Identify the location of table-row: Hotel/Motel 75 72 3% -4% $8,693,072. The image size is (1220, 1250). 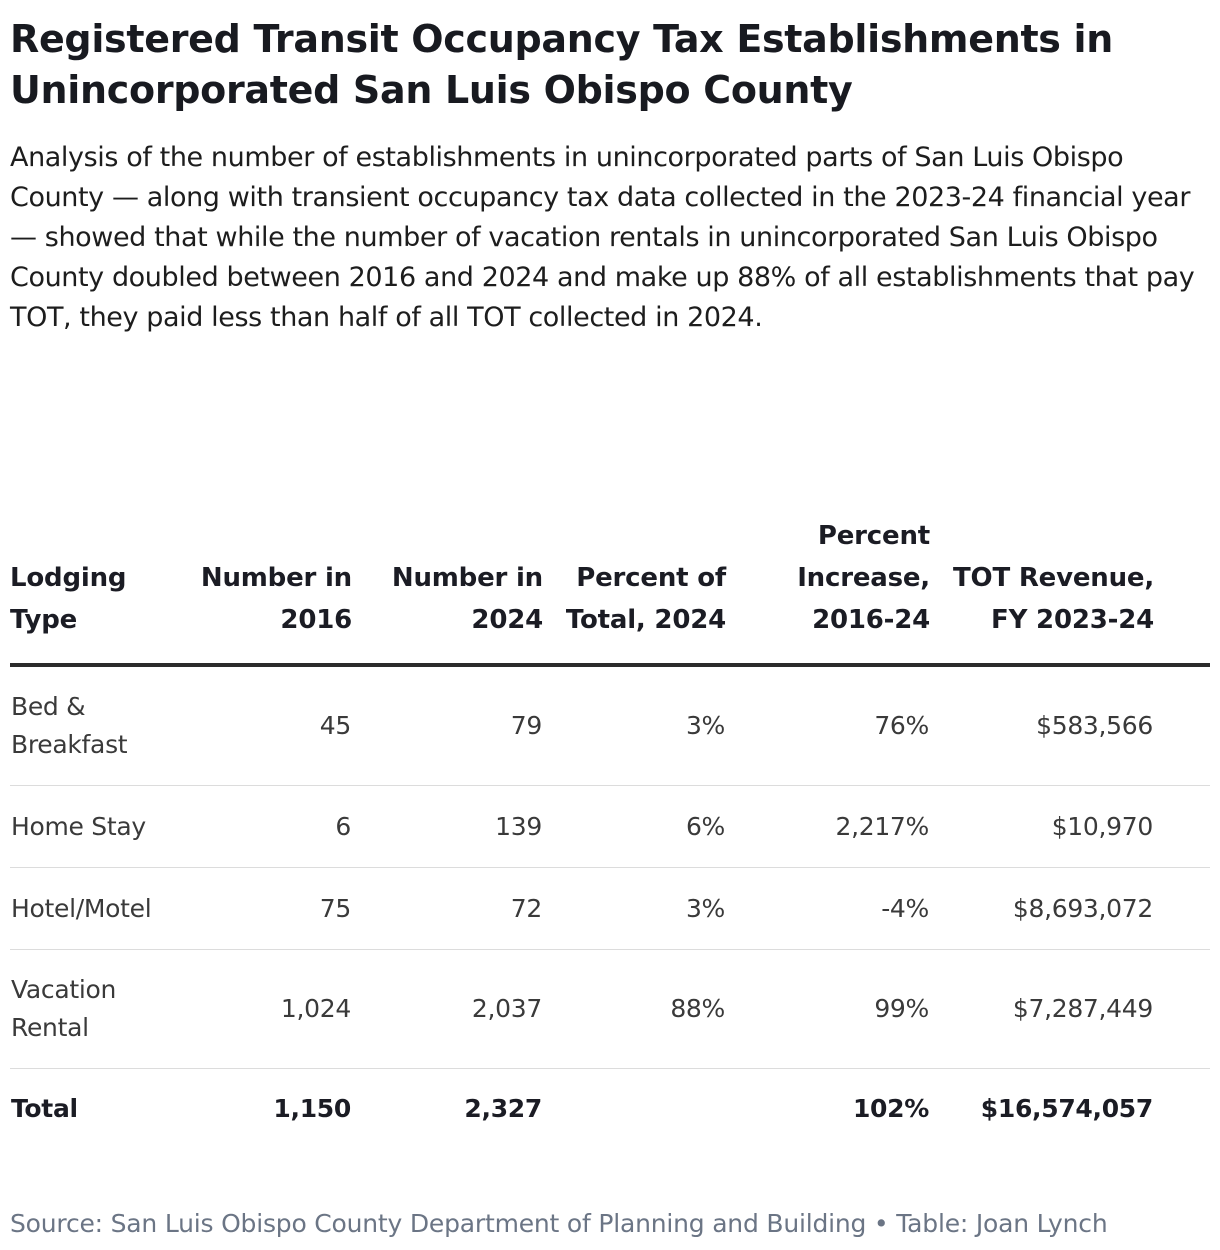
(610, 908).